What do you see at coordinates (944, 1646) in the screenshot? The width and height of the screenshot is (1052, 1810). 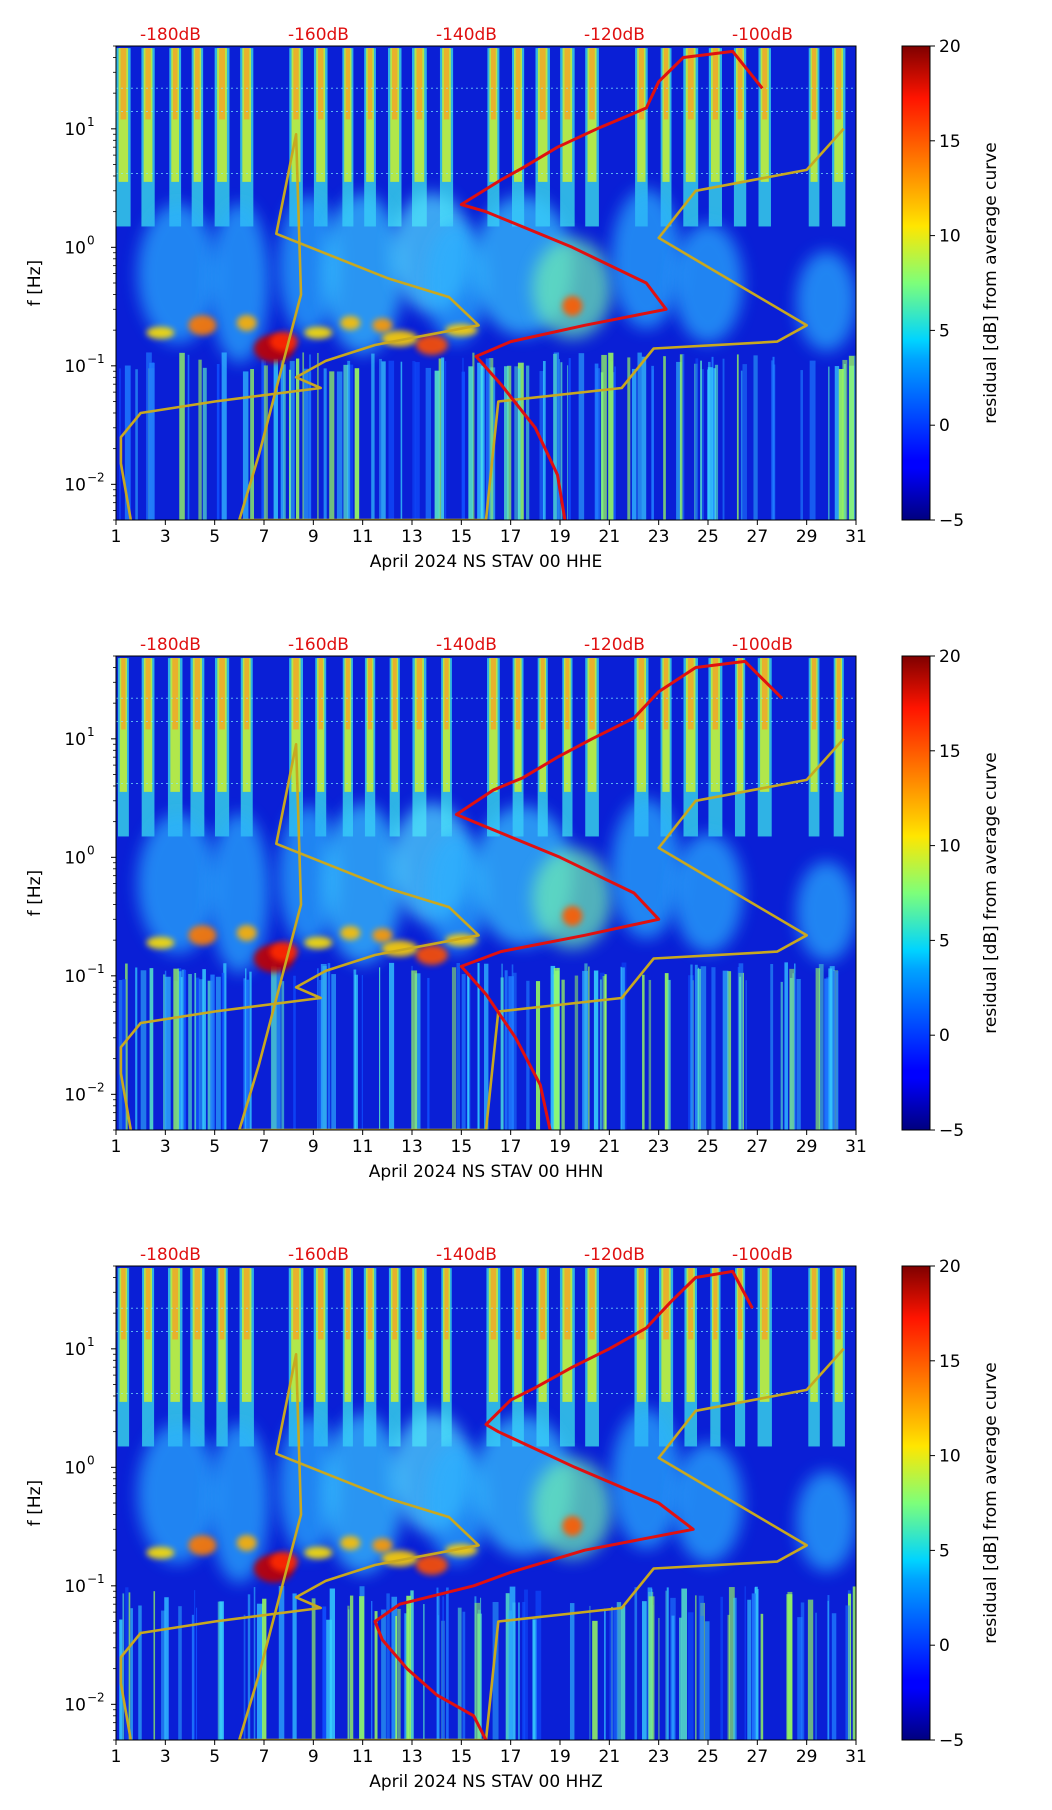 I see `colorbar-tick-label: 0` at bounding box center [944, 1646].